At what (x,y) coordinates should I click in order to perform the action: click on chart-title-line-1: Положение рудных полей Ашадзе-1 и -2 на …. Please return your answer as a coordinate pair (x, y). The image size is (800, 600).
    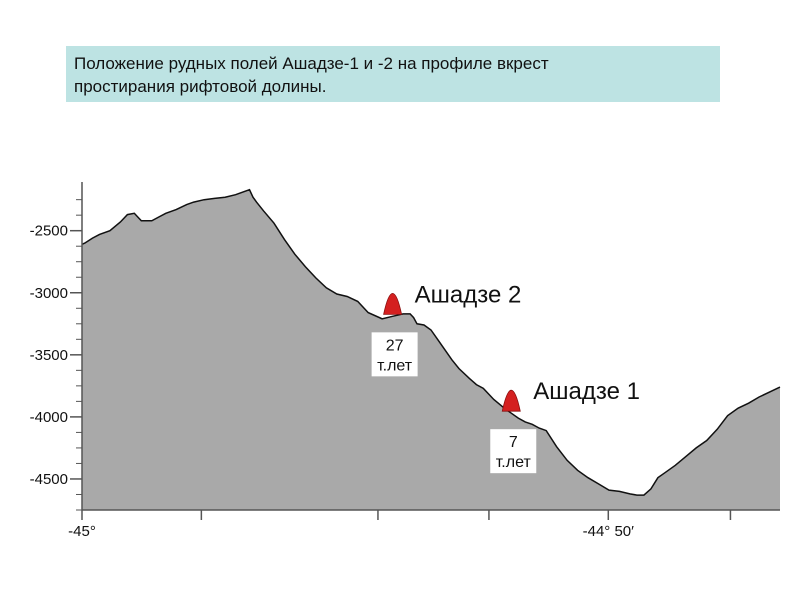
    Looking at the image, I should click on (311, 63).